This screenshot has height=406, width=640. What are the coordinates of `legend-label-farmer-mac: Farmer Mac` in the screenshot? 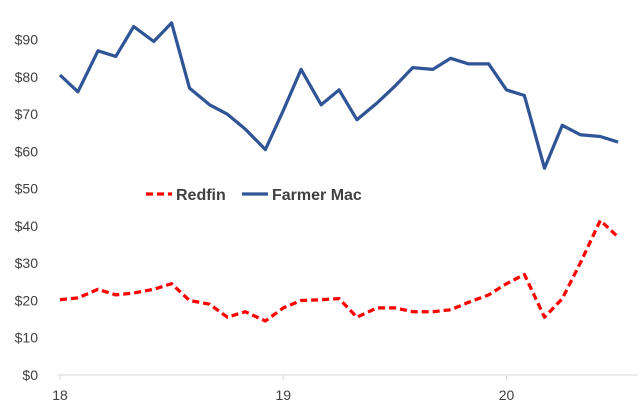 It's located at (317, 195).